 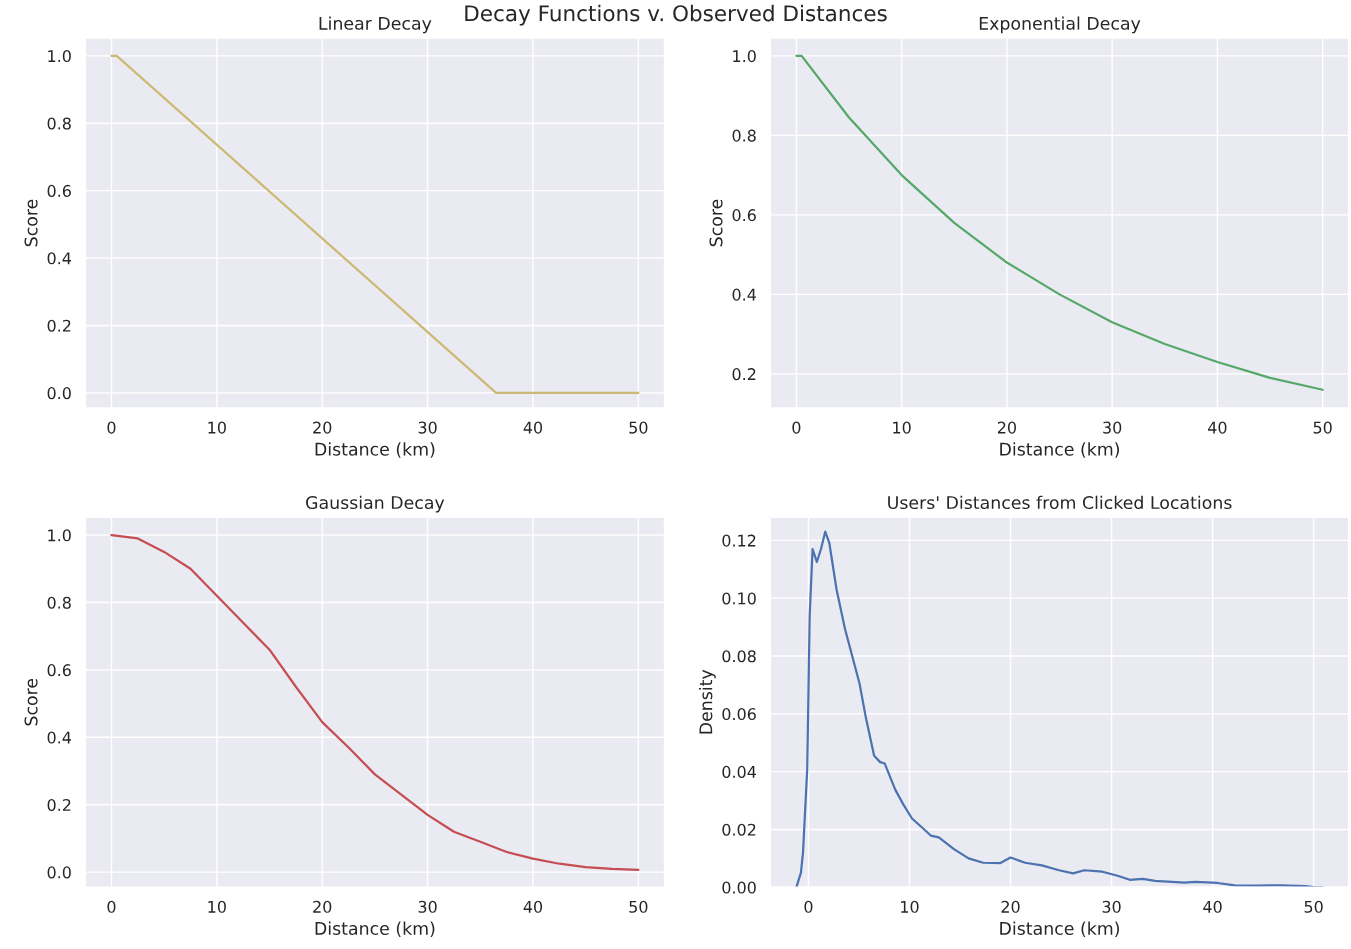 What do you see at coordinates (739, 829) in the screenshot?
I see `y-tick-label: 0.02` at bounding box center [739, 829].